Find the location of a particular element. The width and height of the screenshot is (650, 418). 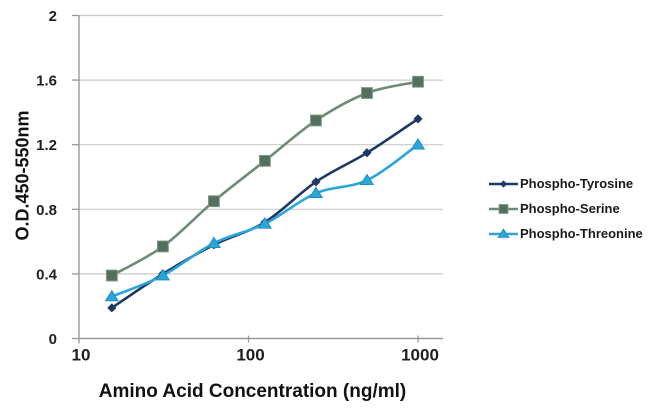

y-tick-label: 0.8 is located at coordinates (46, 210).